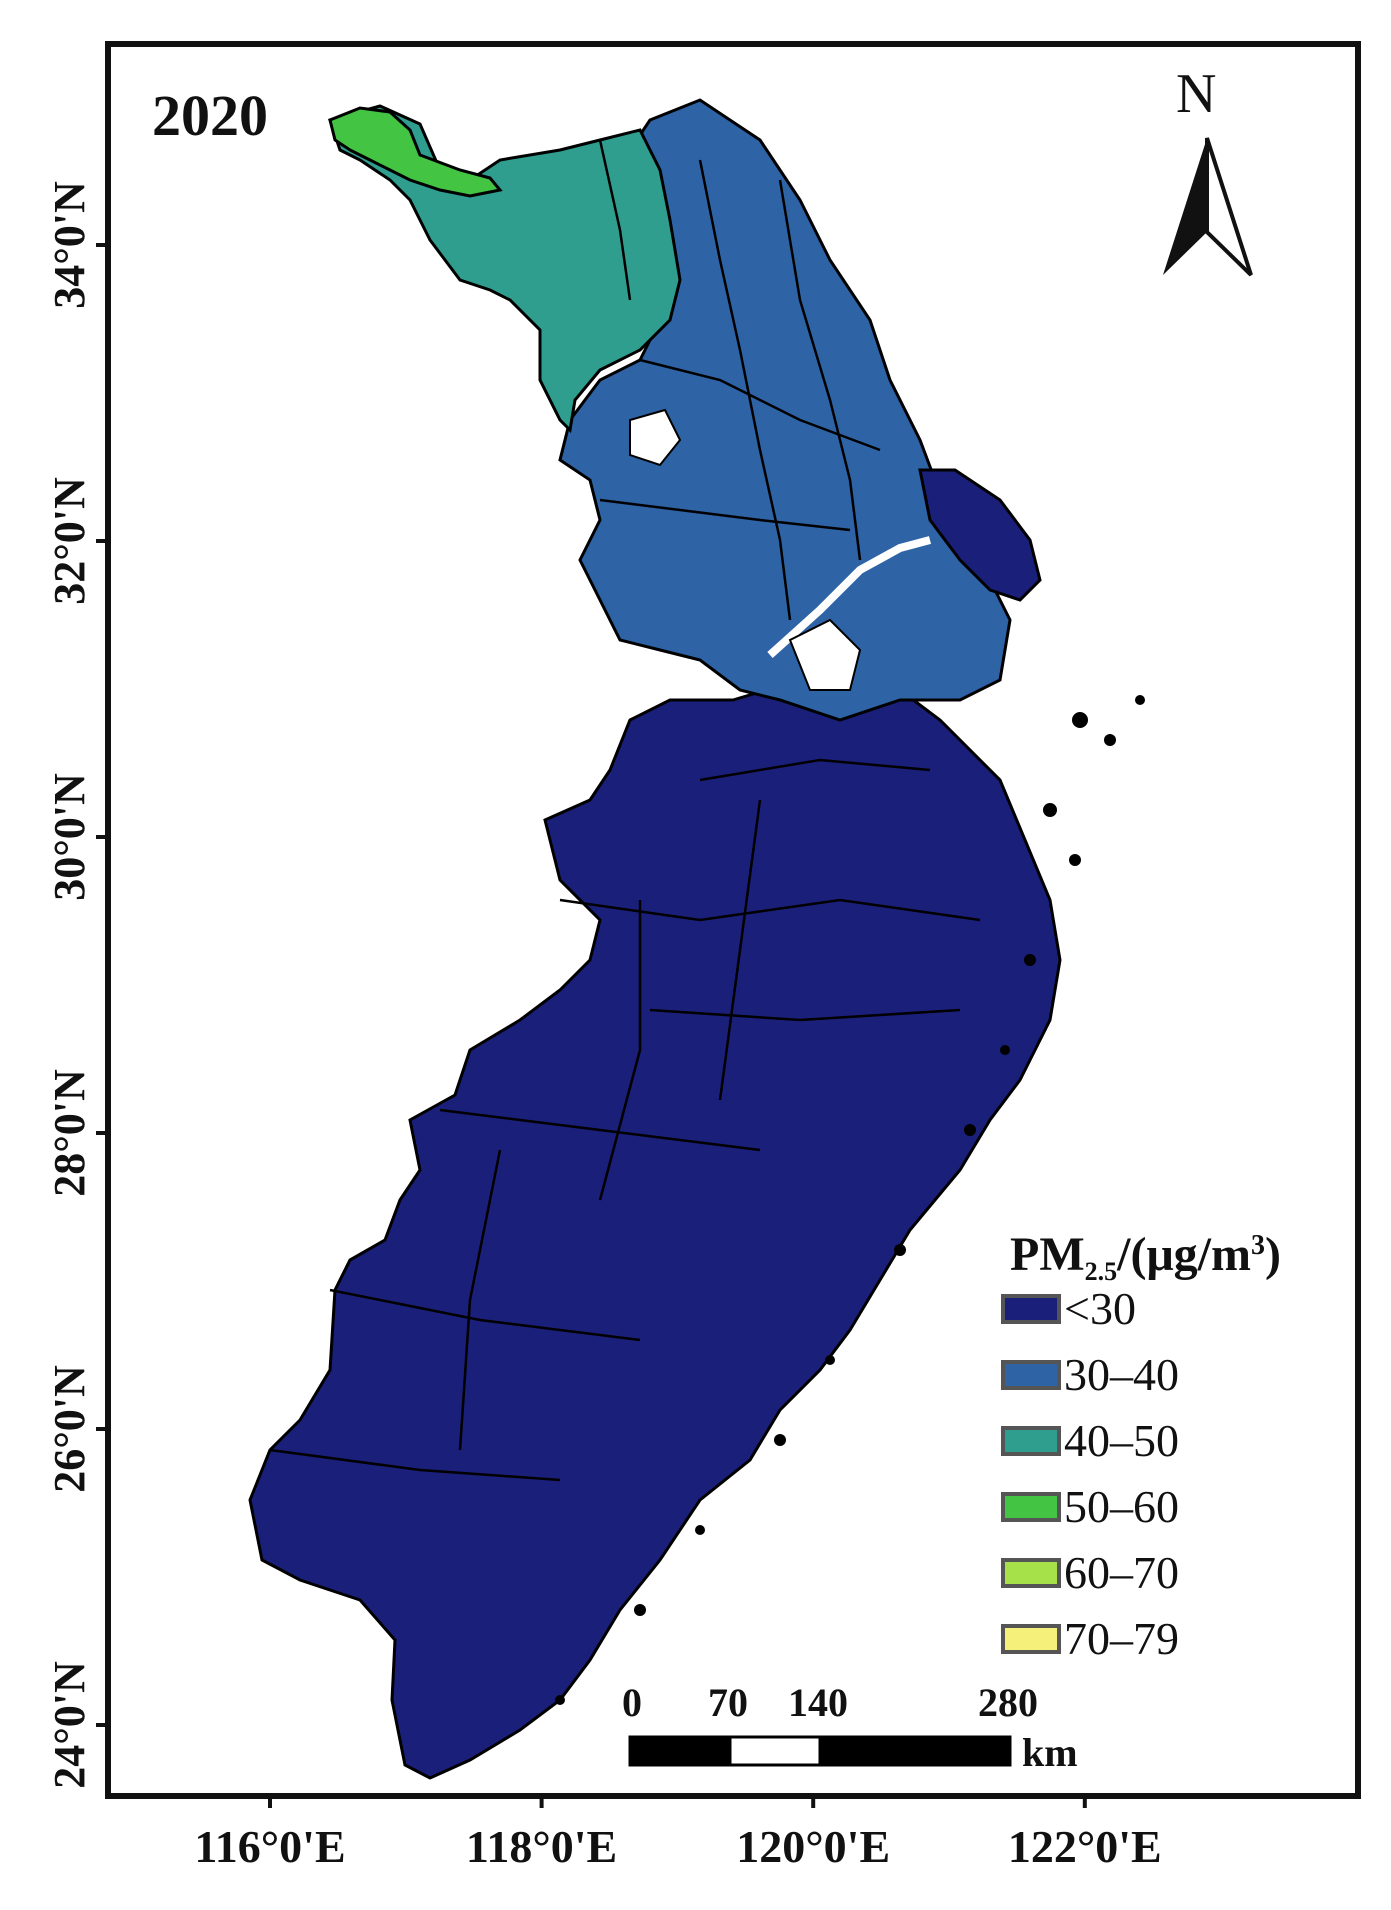 This screenshot has width=1391, height=1910. Describe the element at coordinates (210, 115) in the screenshot. I see `year-label: 2020` at that location.